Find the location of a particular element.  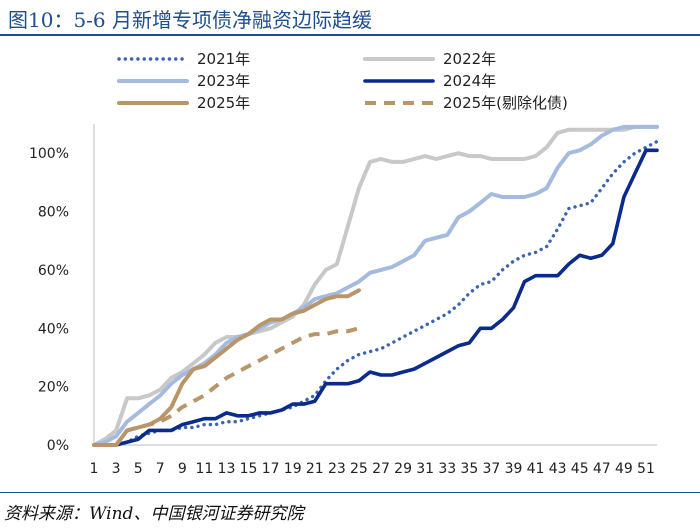

legend-label: 2025年 is located at coordinates (223, 103).